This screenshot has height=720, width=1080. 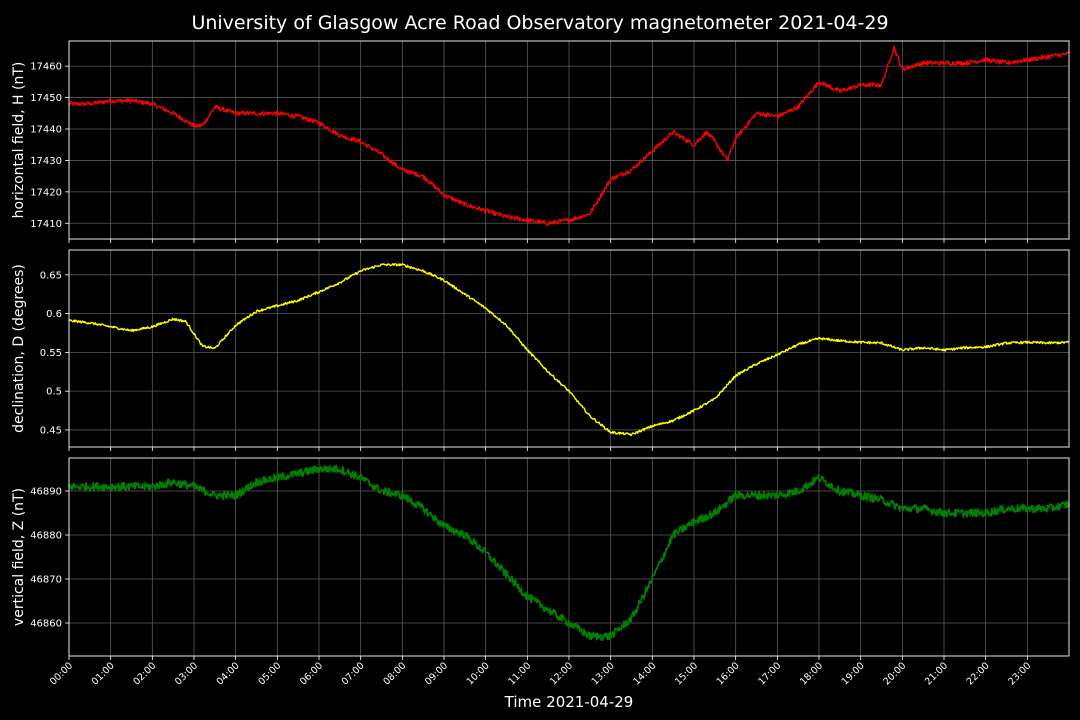 What do you see at coordinates (46, 580) in the screenshot?
I see `y-tick-label: 46870` at bounding box center [46, 580].